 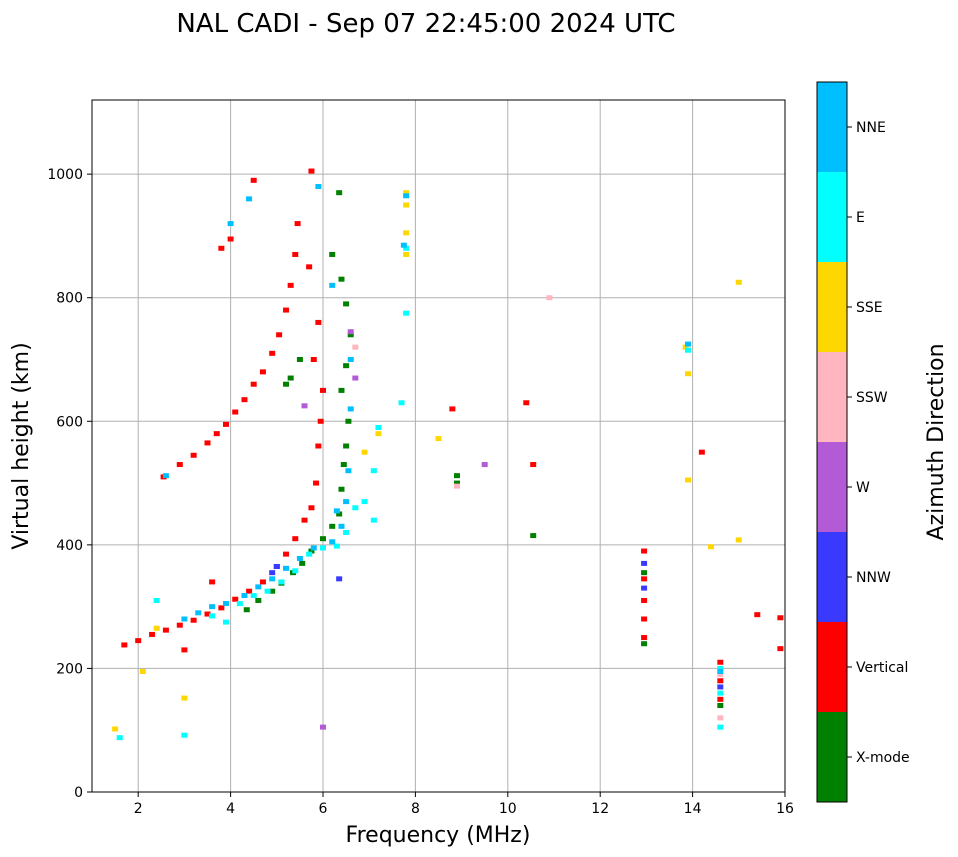 I want to click on colorbar-tick-label: Vertical, so click(x=882, y=668).